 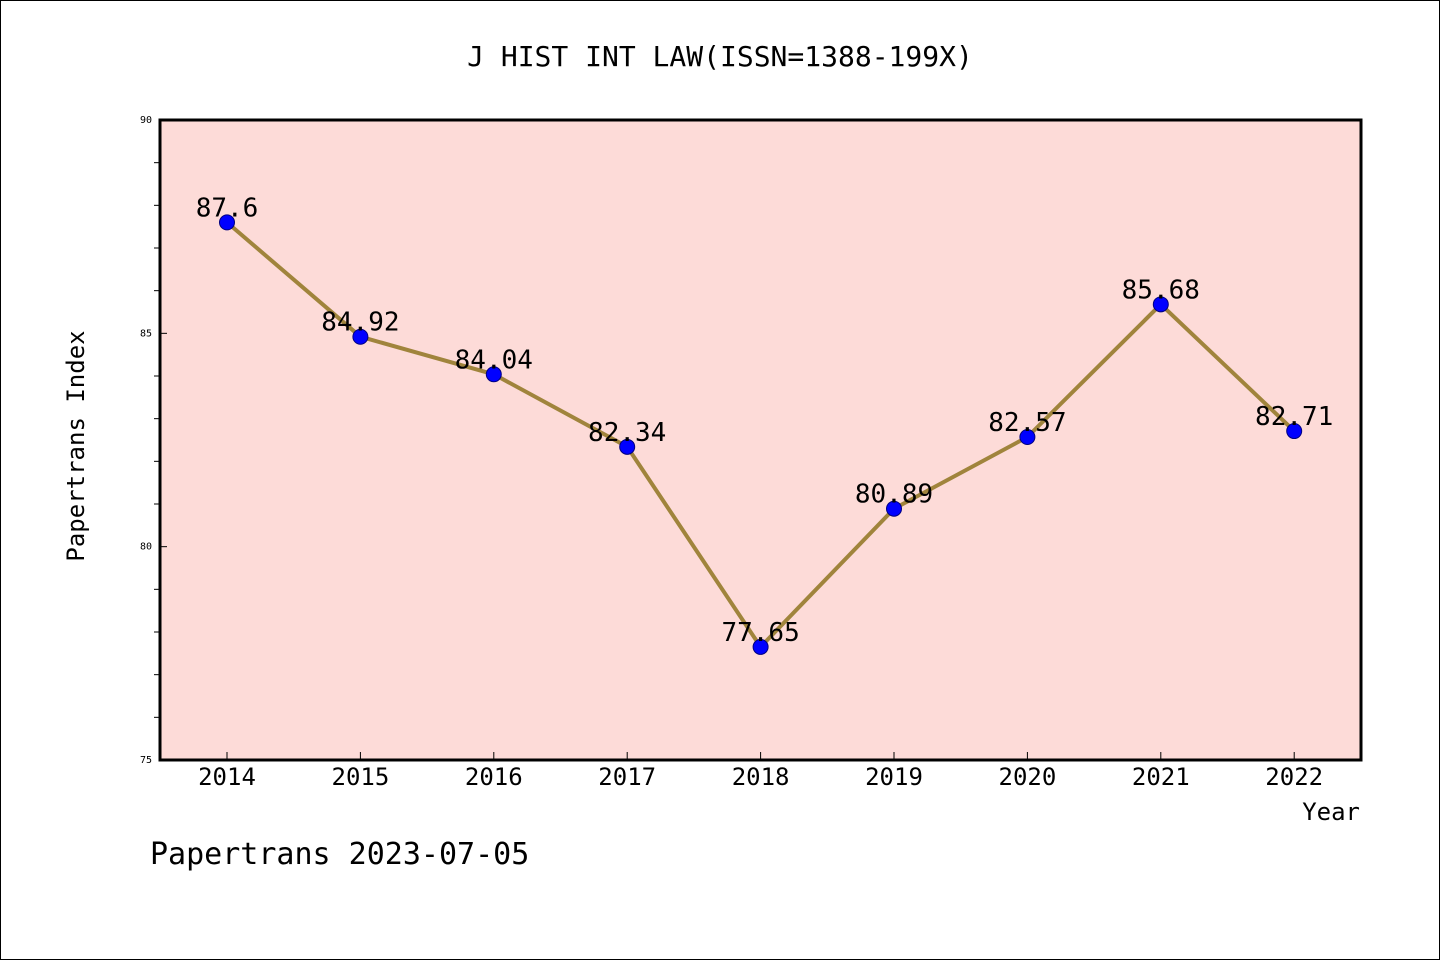 I want to click on data-label: 82.34, so click(x=627, y=433).